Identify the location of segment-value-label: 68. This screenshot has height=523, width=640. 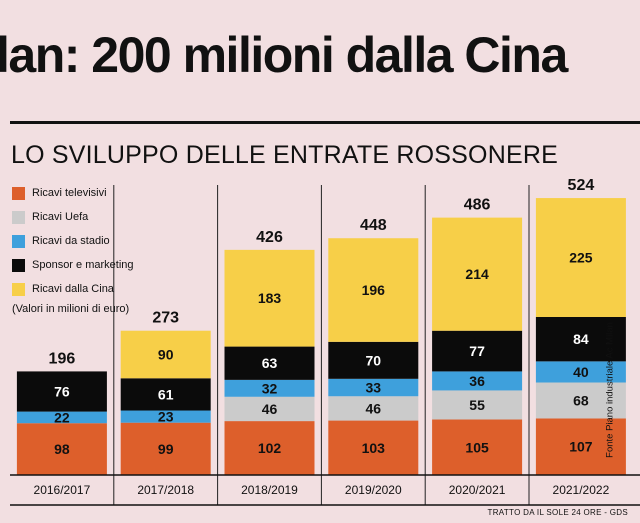
(581, 400).